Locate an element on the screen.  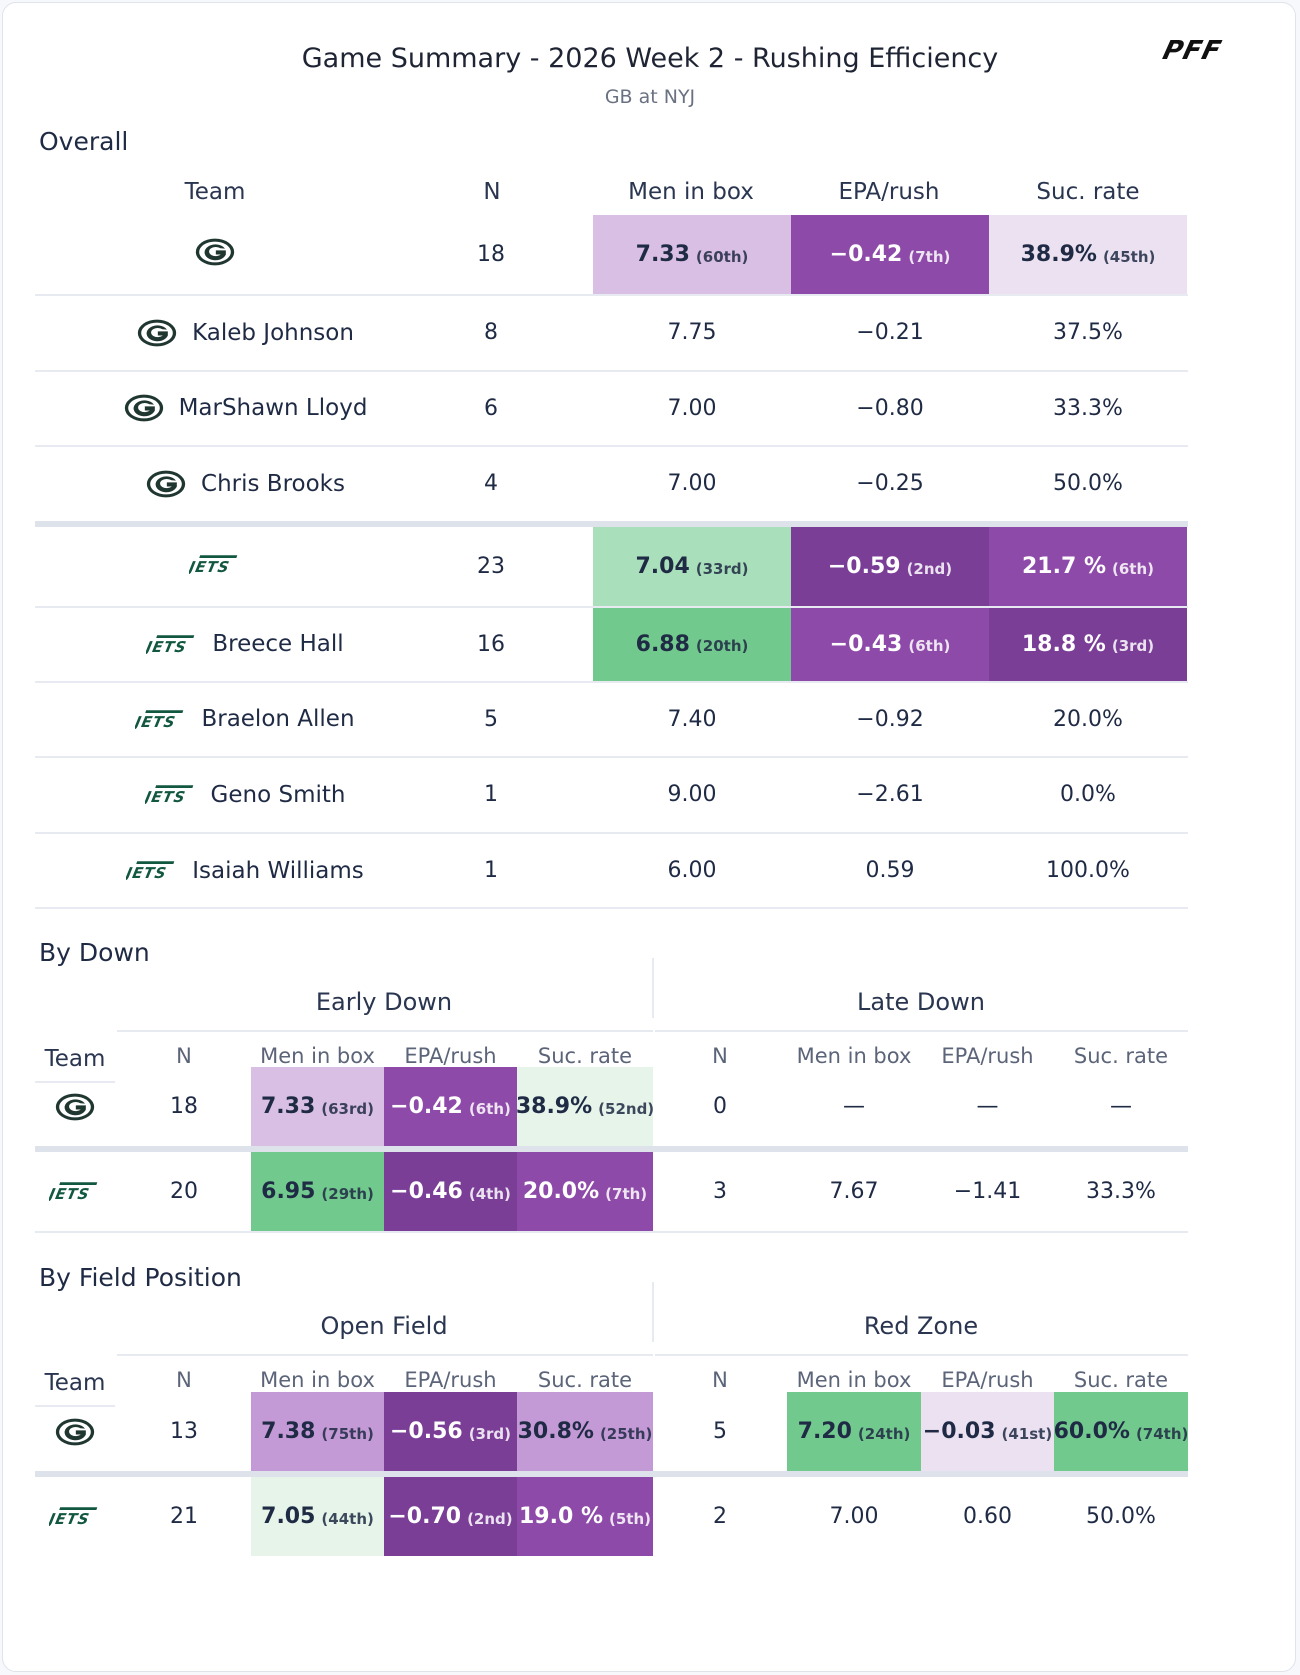
n-cell: 16 is located at coordinates (491, 644).